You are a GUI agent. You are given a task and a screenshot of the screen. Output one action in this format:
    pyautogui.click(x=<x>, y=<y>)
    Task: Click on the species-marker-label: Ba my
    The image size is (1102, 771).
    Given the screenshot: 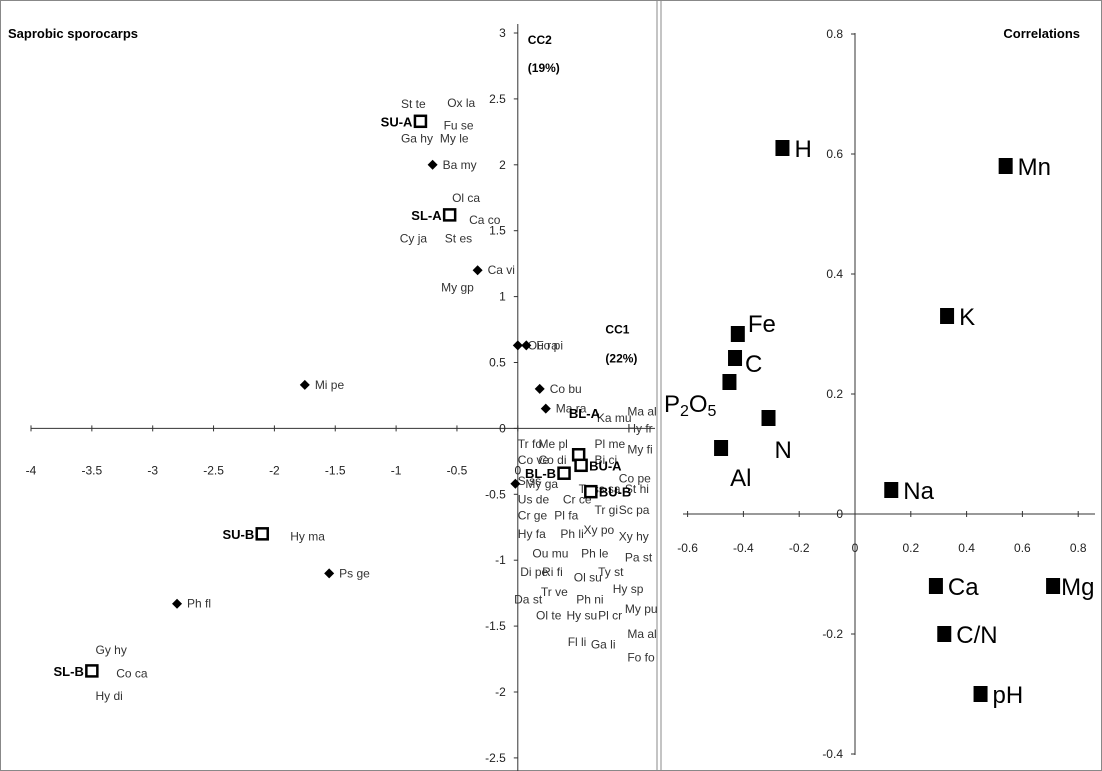 What is the action you would take?
    pyautogui.click(x=460, y=165)
    